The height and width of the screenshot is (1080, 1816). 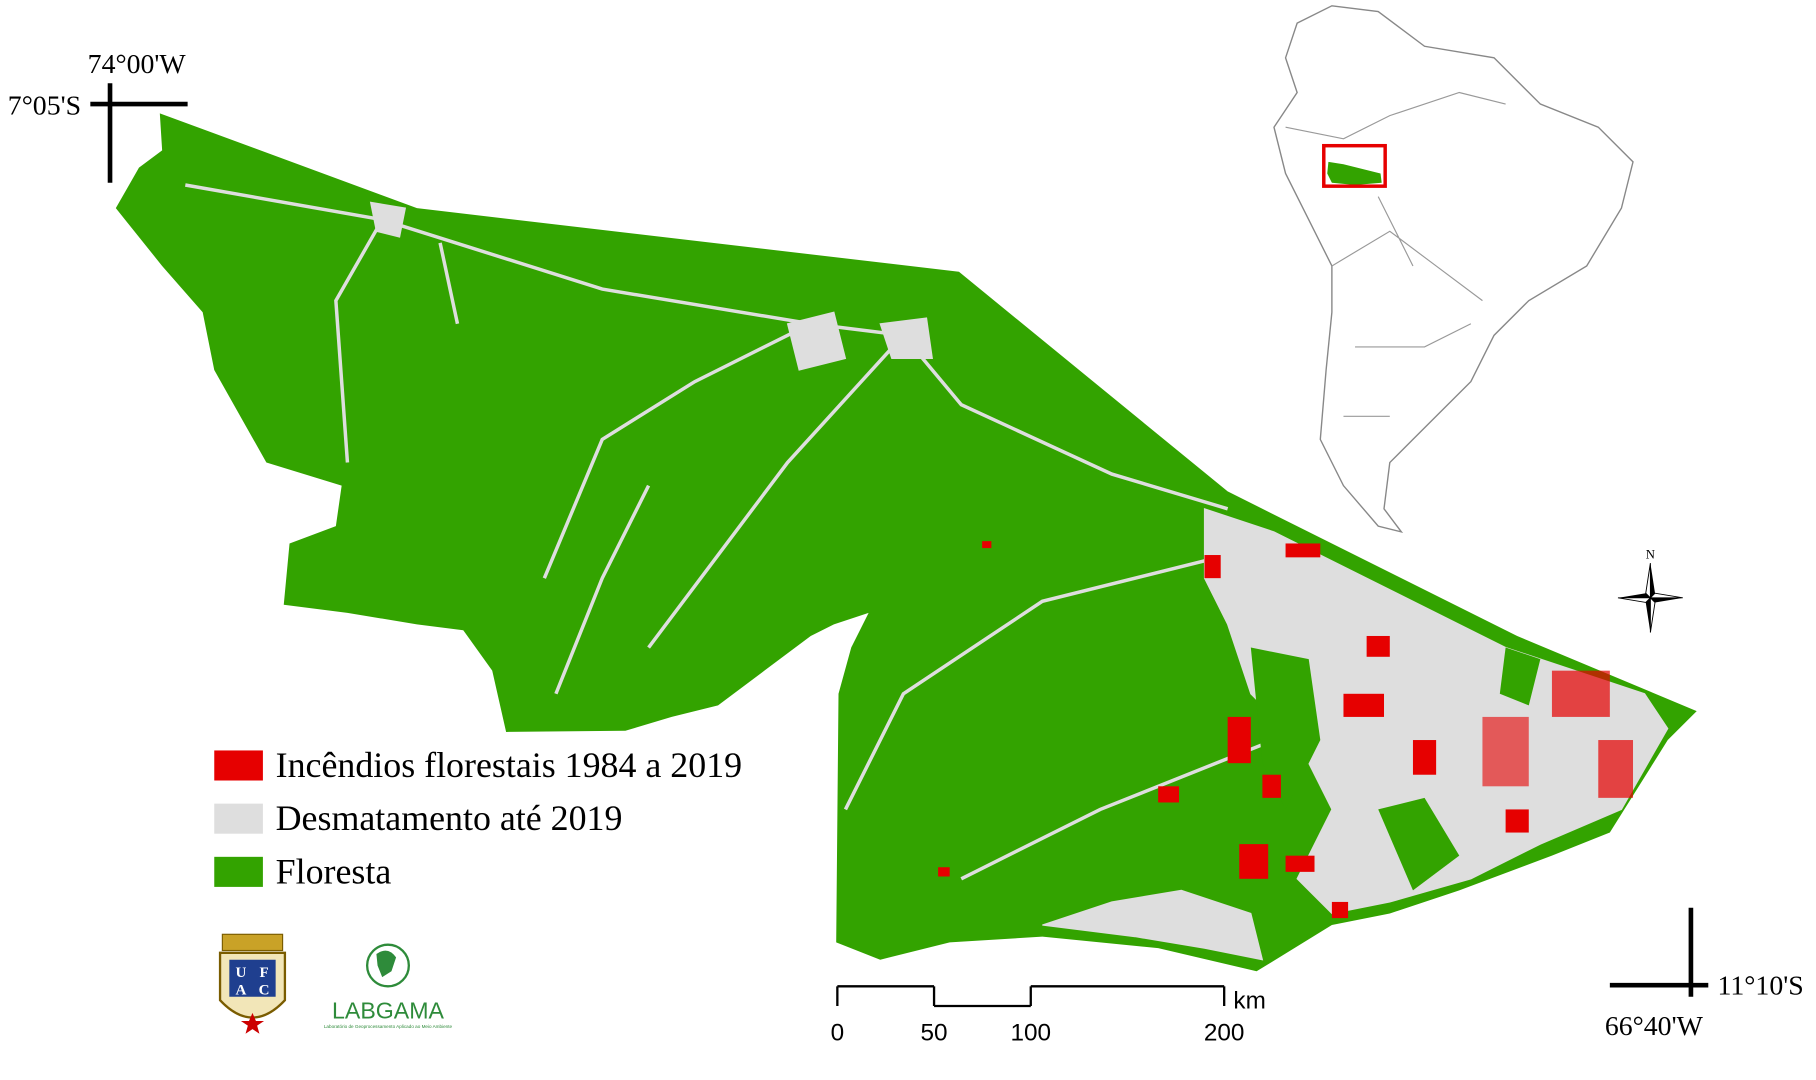 I want to click on south-america, so click(x=1453, y=269).